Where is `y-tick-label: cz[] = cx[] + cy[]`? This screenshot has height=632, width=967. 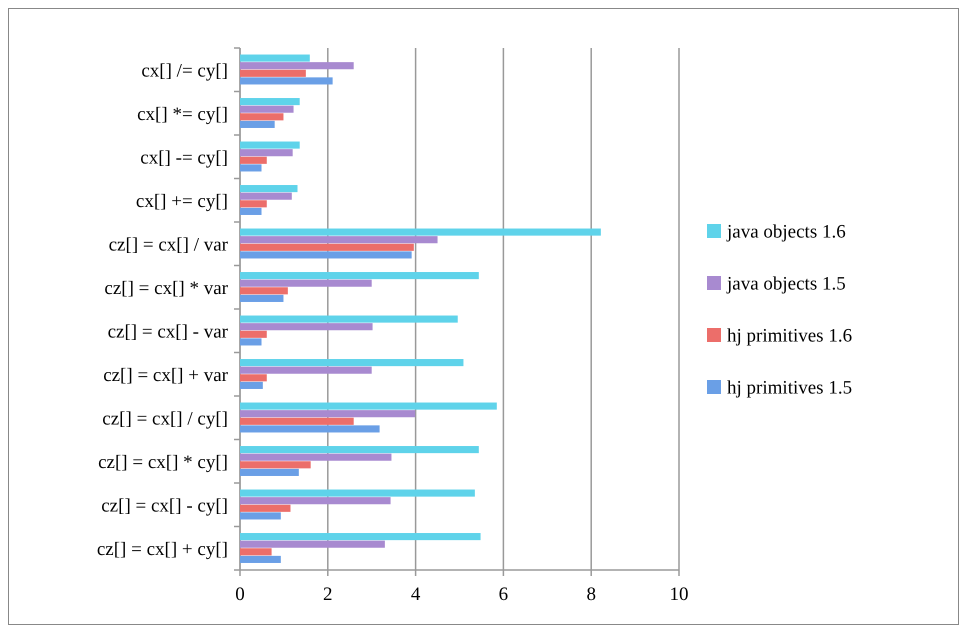 y-tick-label: cz[] = cx[] + cy[] is located at coordinates (162, 549).